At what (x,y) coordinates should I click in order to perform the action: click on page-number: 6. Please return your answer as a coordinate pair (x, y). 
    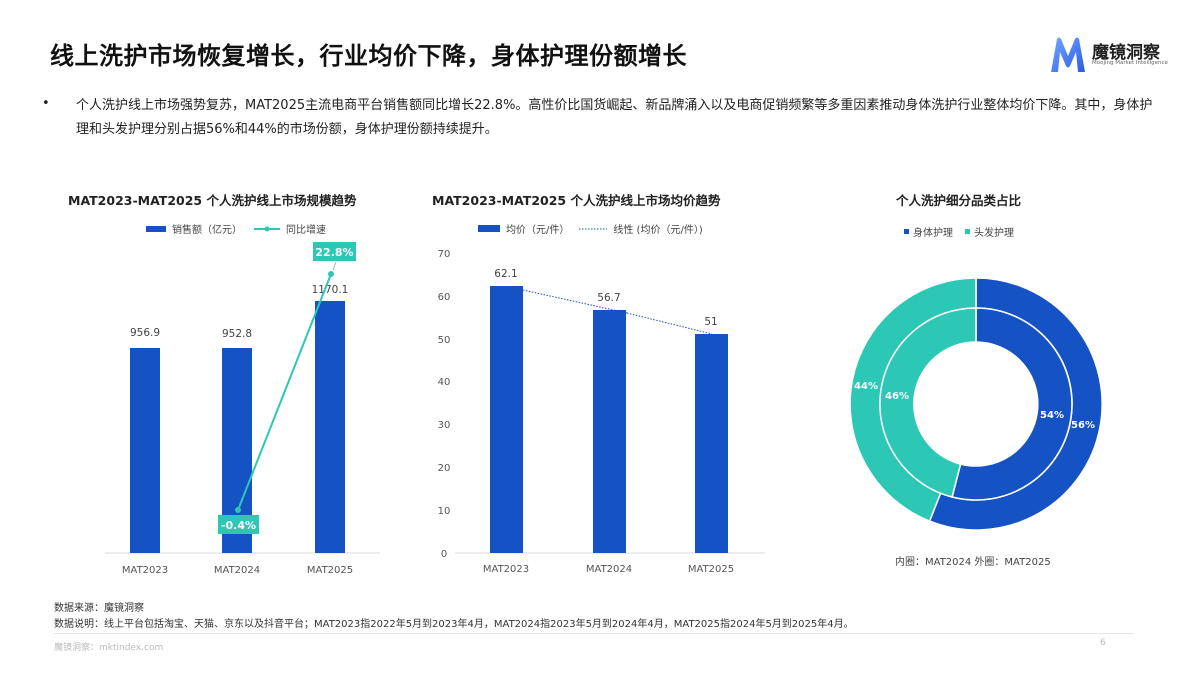
    Looking at the image, I should click on (1103, 643).